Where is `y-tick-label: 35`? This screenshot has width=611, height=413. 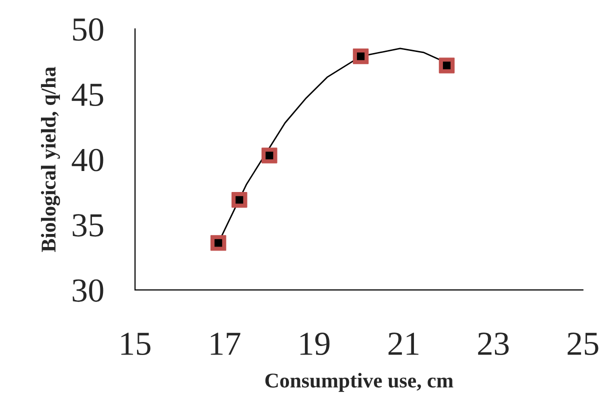
y-tick-label: 35 is located at coordinates (88, 225).